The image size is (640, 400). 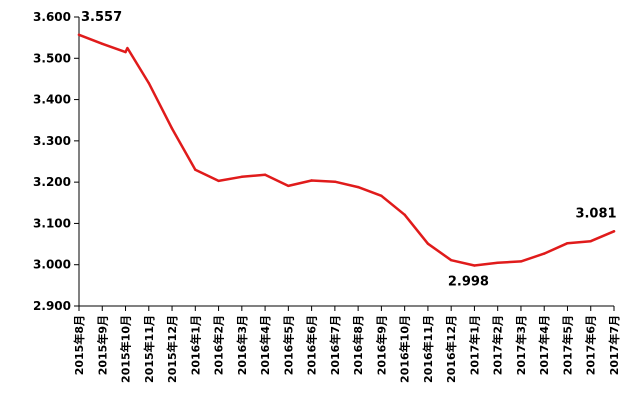 I want to click on x-tick-label: 2016年3月, so click(x=242, y=345).